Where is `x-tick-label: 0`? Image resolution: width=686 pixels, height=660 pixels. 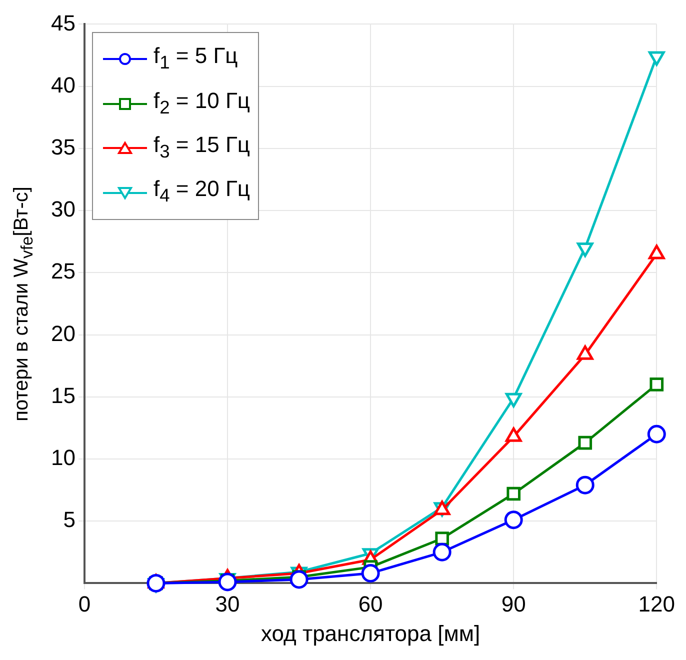 x-tick-label: 0 is located at coordinates (84, 603).